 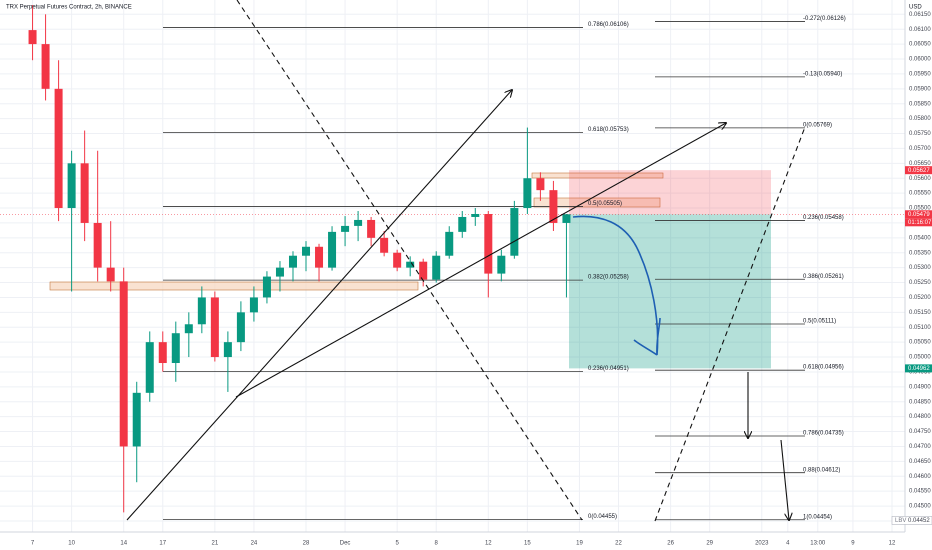 I want to click on x-tick-label: 4, so click(x=788, y=544).